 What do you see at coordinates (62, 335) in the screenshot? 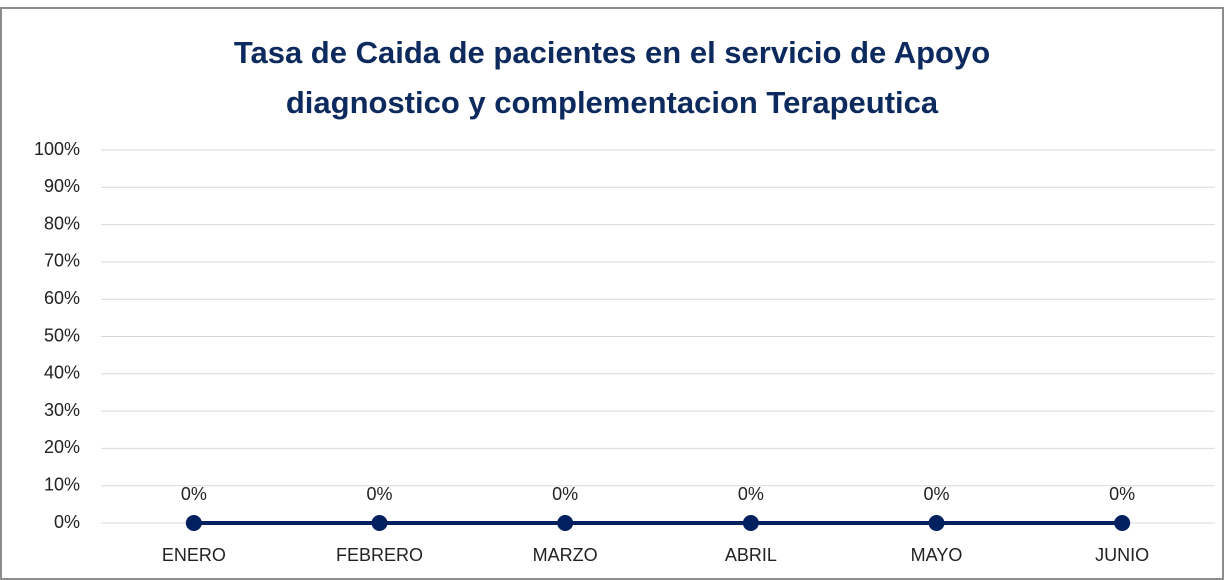
I see `y-tick-label: 50%` at bounding box center [62, 335].